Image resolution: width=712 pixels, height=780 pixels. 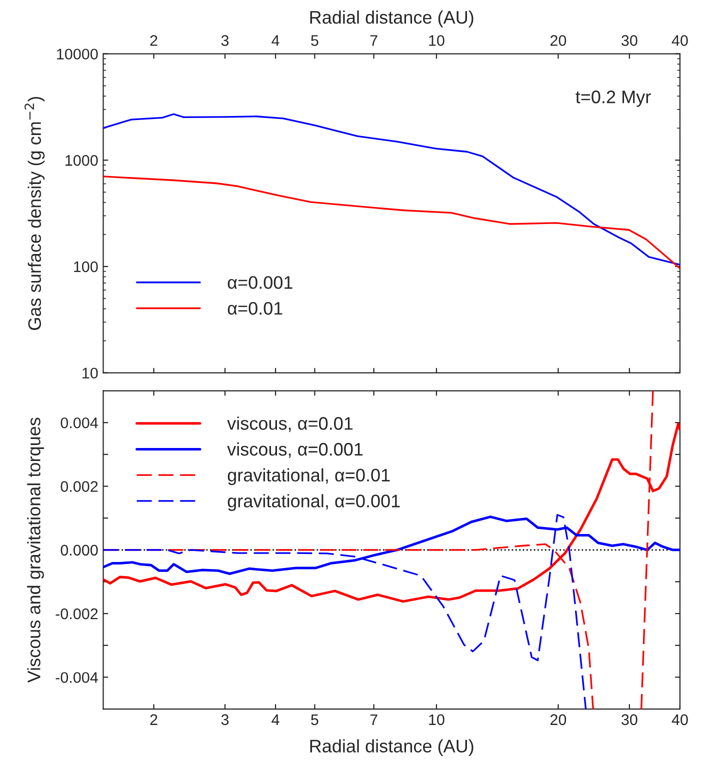 What do you see at coordinates (77, 614) in the screenshot?
I see `y-tick-label: -0.002` at bounding box center [77, 614].